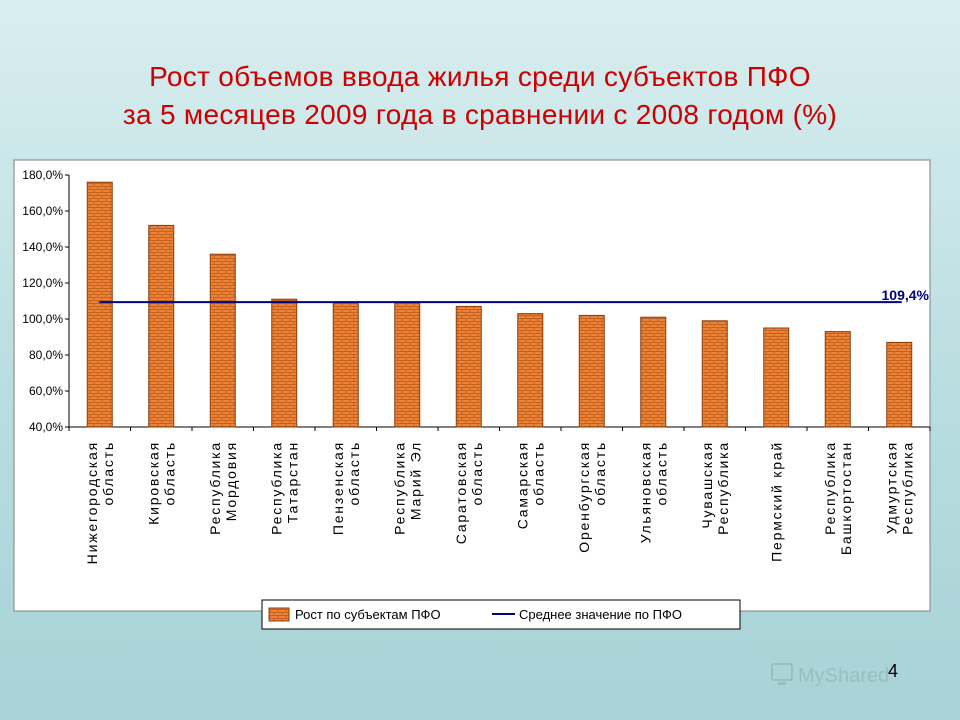 This screenshot has height=720, width=960. What do you see at coordinates (292, 482) in the screenshot?
I see `x-tick-label: Татарстан` at bounding box center [292, 482].